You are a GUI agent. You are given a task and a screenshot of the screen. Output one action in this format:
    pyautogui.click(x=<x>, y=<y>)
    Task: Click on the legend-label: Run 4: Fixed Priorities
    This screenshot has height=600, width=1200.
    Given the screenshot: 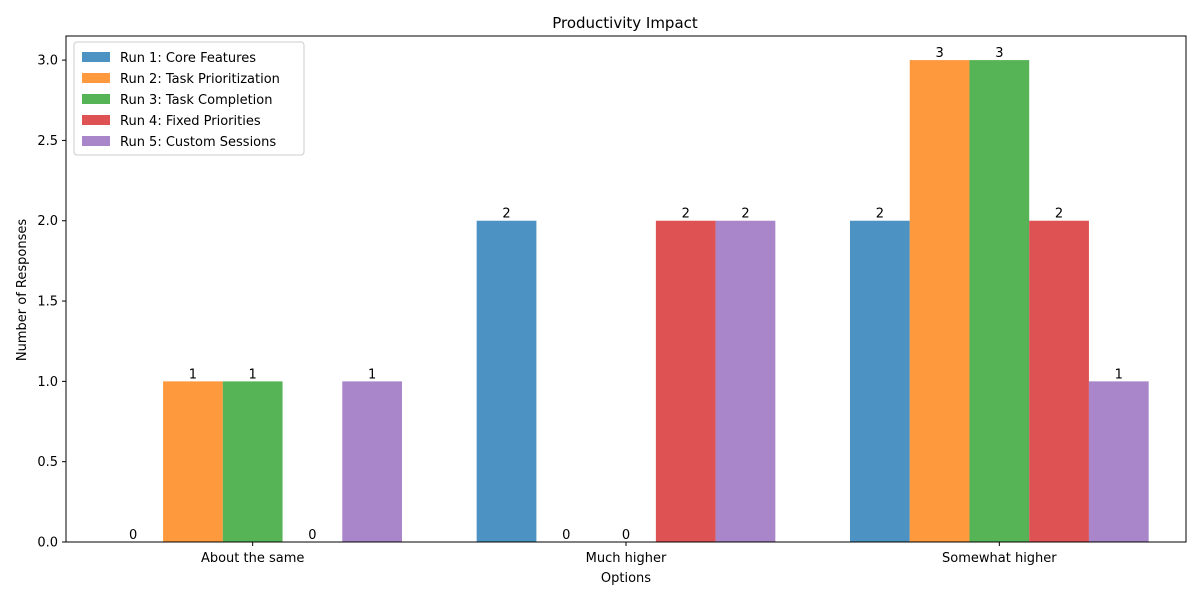 What is the action you would take?
    pyautogui.click(x=190, y=121)
    